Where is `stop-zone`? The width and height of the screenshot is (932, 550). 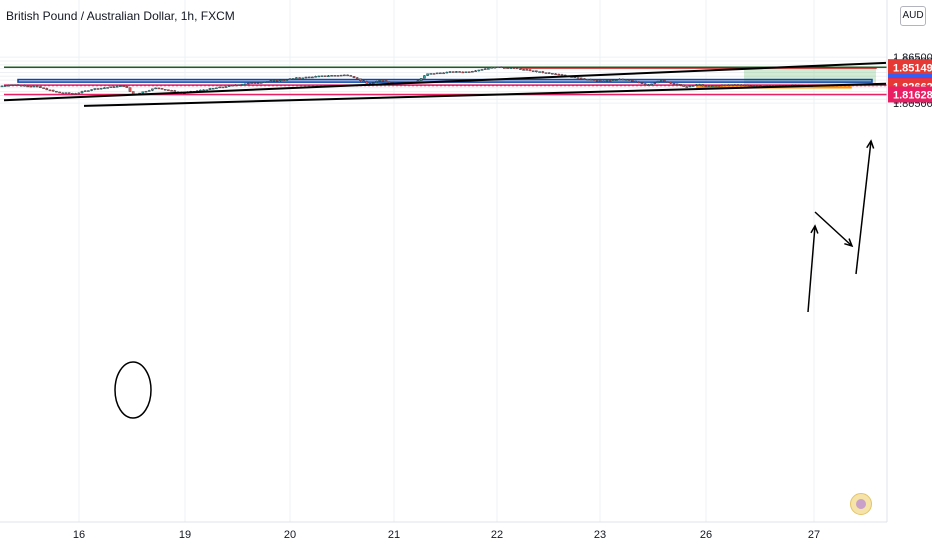
stop-zone is located at coordinates (810, 84).